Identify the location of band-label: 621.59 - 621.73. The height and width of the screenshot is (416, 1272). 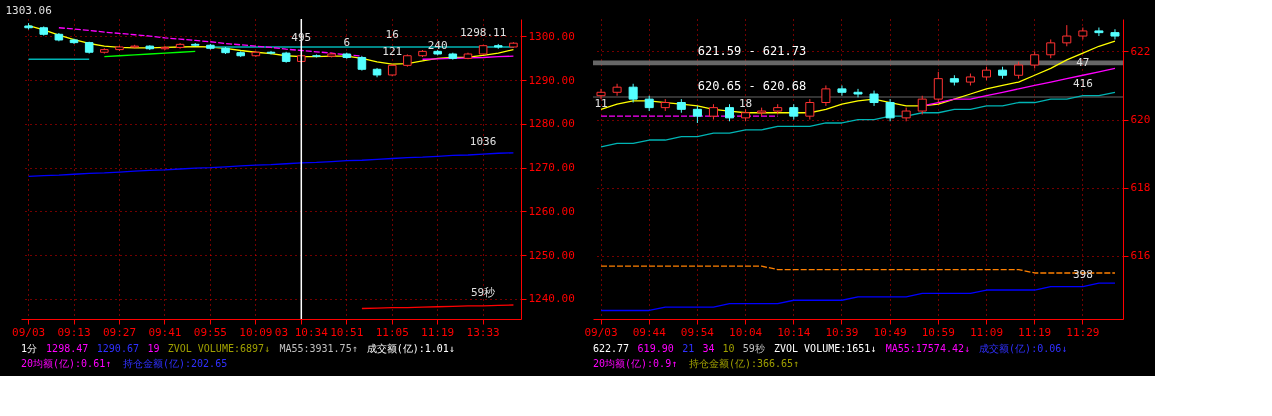
(752, 50).